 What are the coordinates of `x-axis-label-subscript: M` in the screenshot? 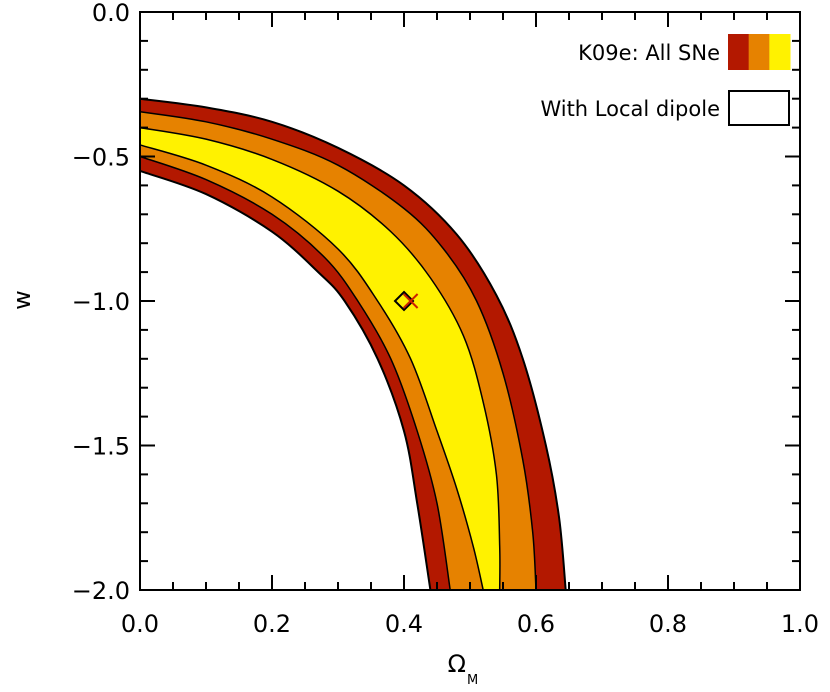 It's located at (472, 680).